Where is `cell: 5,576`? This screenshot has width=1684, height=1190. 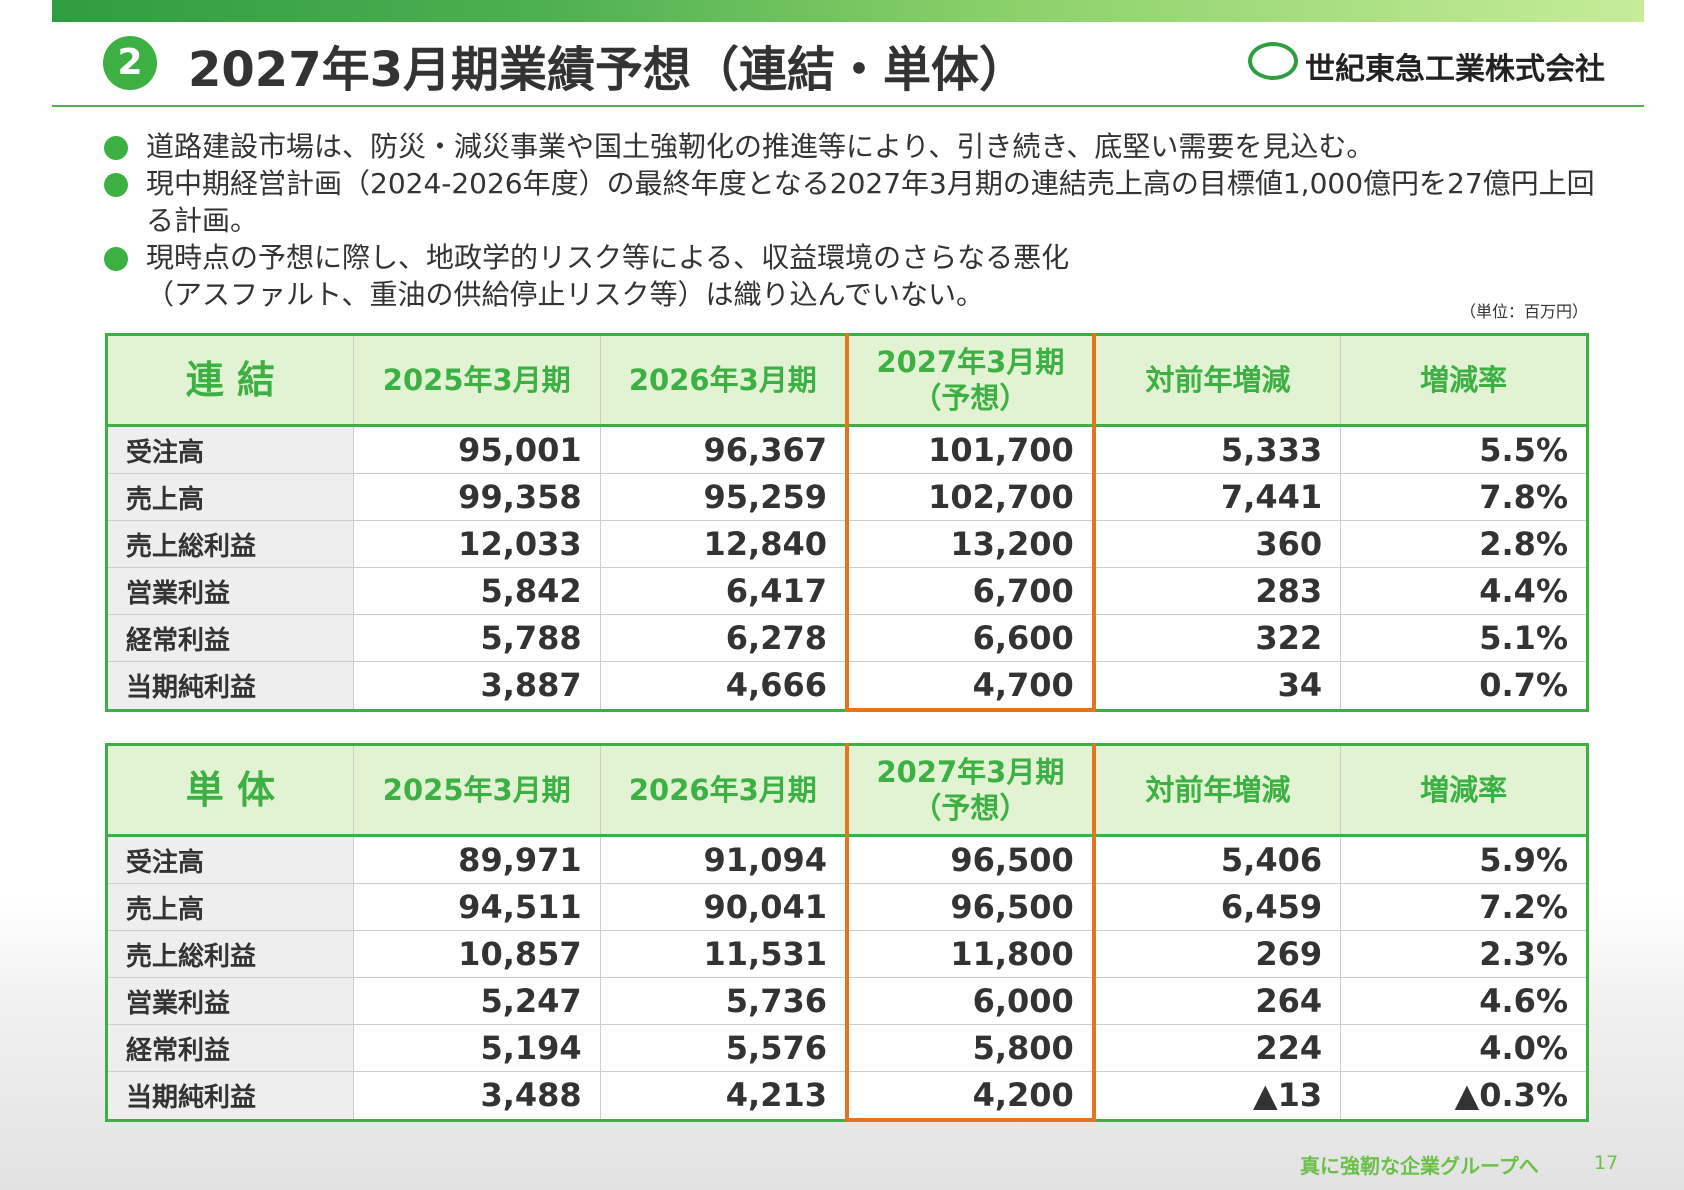
cell: 5,576 is located at coordinates (723, 1048).